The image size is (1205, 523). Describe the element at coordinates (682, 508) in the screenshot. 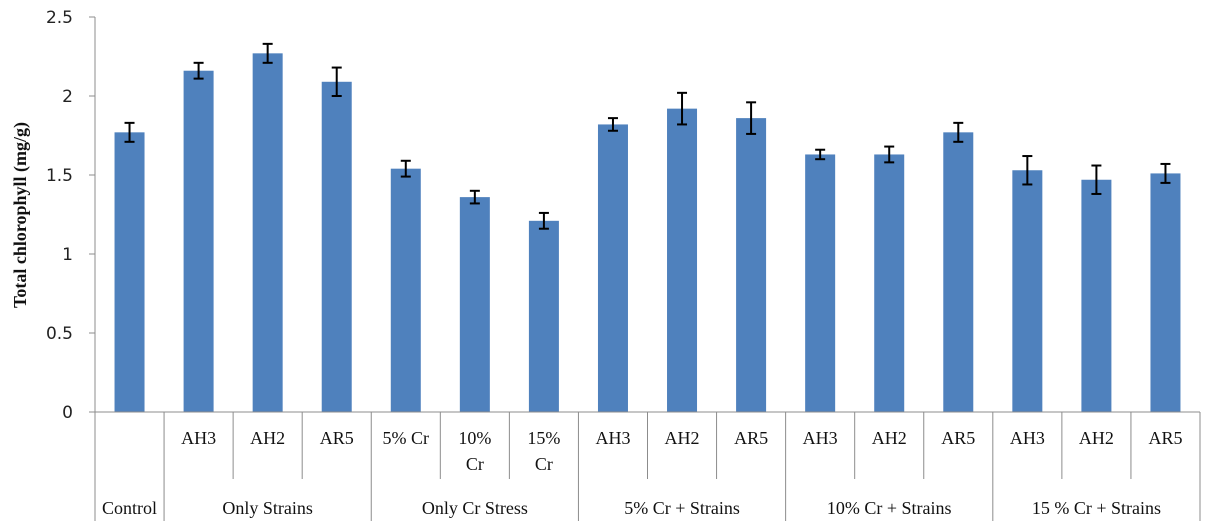

I see `group-label: 5% Cr + Strains` at that location.